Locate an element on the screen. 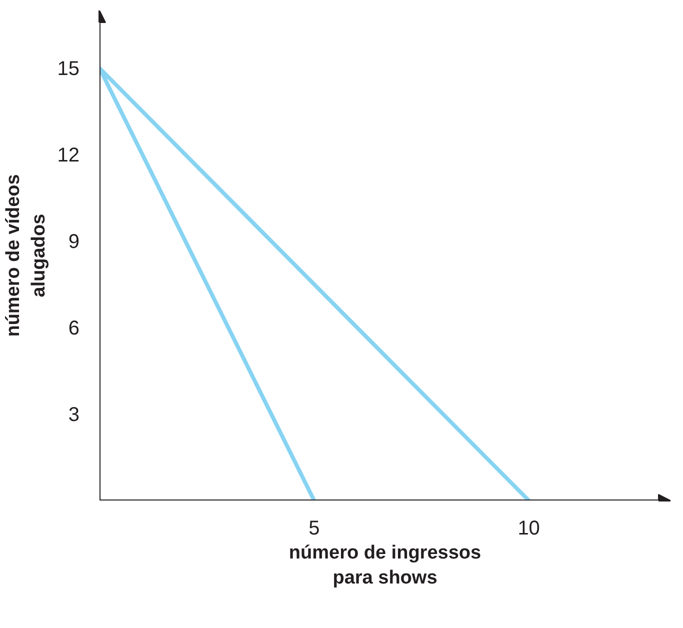  y-tick-label: 6 is located at coordinates (74, 329).